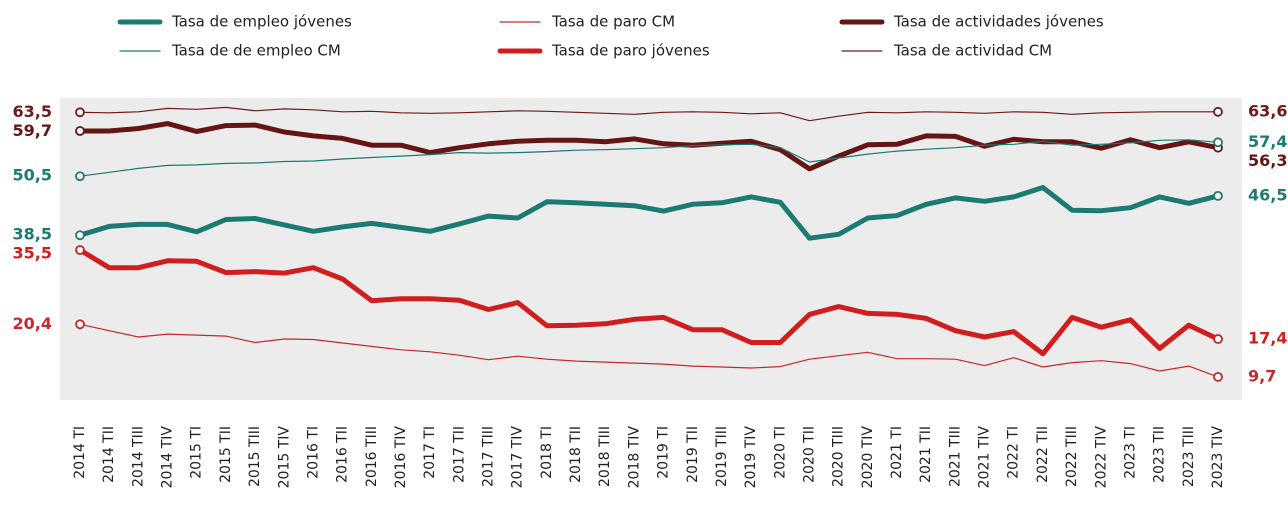 Image resolution: width=1288 pixels, height=522 pixels. I want to click on x-tick-label: 2018 TI, so click(547, 452).